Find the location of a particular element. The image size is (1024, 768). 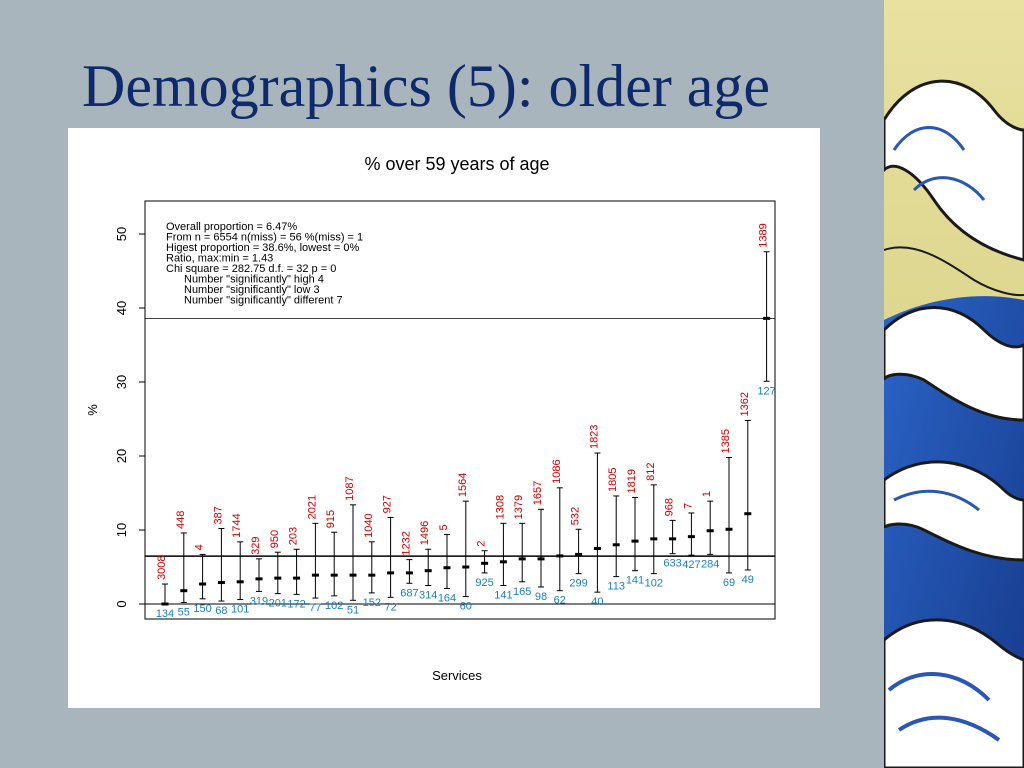

service-id-label: 1232 is located at coordinates (406, 543).